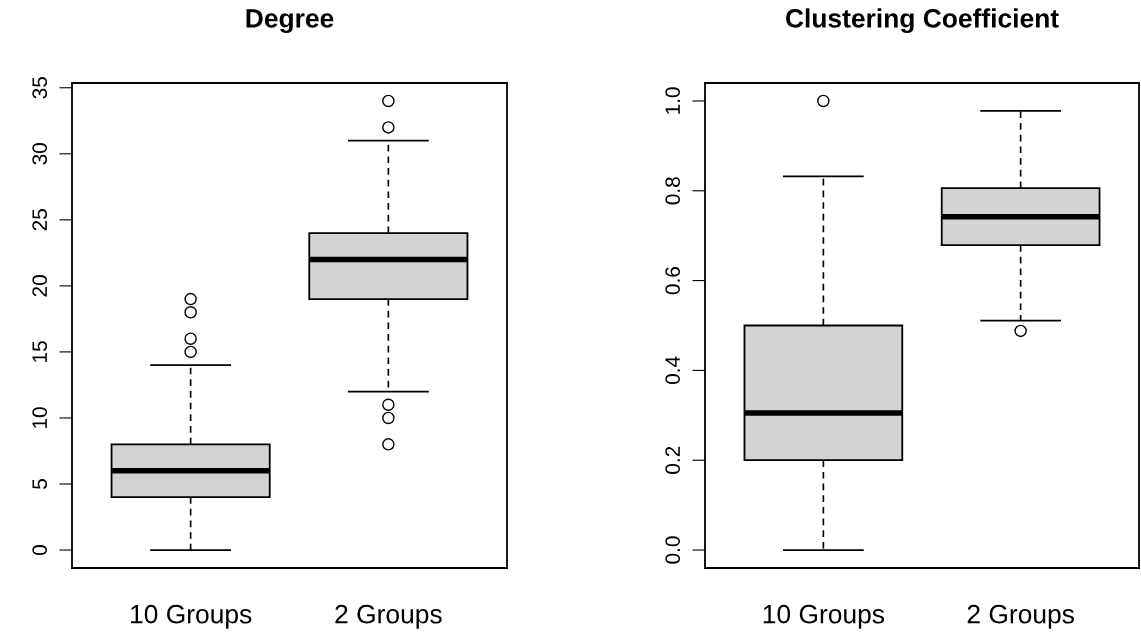 This screenshot has height=640, width=1141. What do you see at coordinates (673, 281) in the screenshot?
I see `y-tick-label: 0.6` at bounding box center [673, 281].